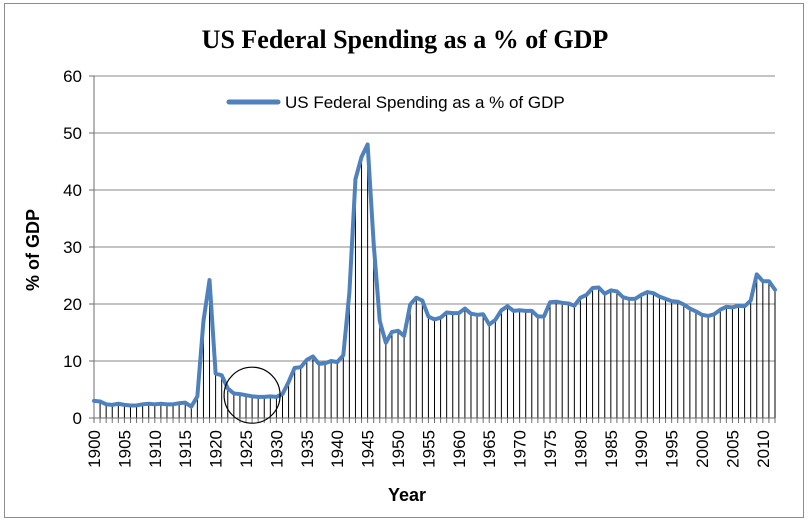 The height and width of the screenshot is (523, 810). What do you see at coordinates (732, 449) in the screenshot?
I see `x-tick-label: 2005` at bounding box center [732, 449].